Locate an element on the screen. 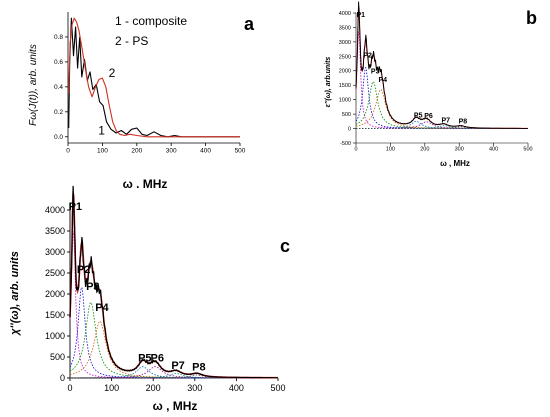 The height and width of the screenshot is (417, 550). panel-a-ylabel: Fω(J(t)), arb. units is located at coordinates (33, 85).